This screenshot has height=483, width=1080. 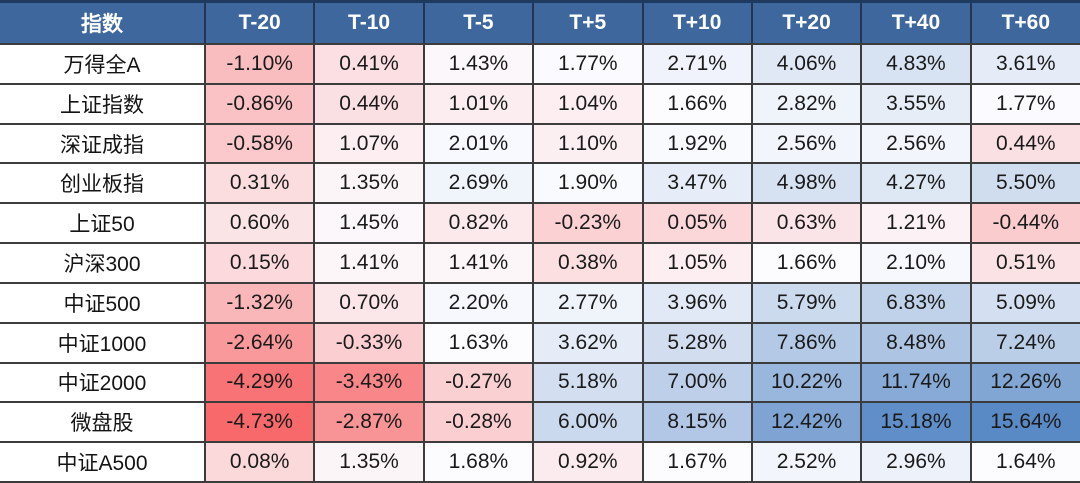 What do you see at coordinates (588, 462) in the screenshot?
I see `heatmap-cell: 0.92%` at bounding box center [588, 462].